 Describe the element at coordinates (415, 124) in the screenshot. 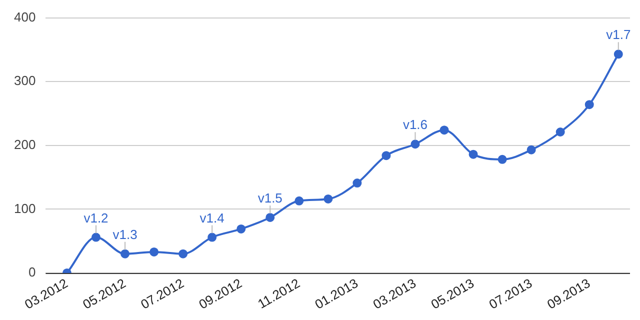

I see `annotation: v1.6` at that location.